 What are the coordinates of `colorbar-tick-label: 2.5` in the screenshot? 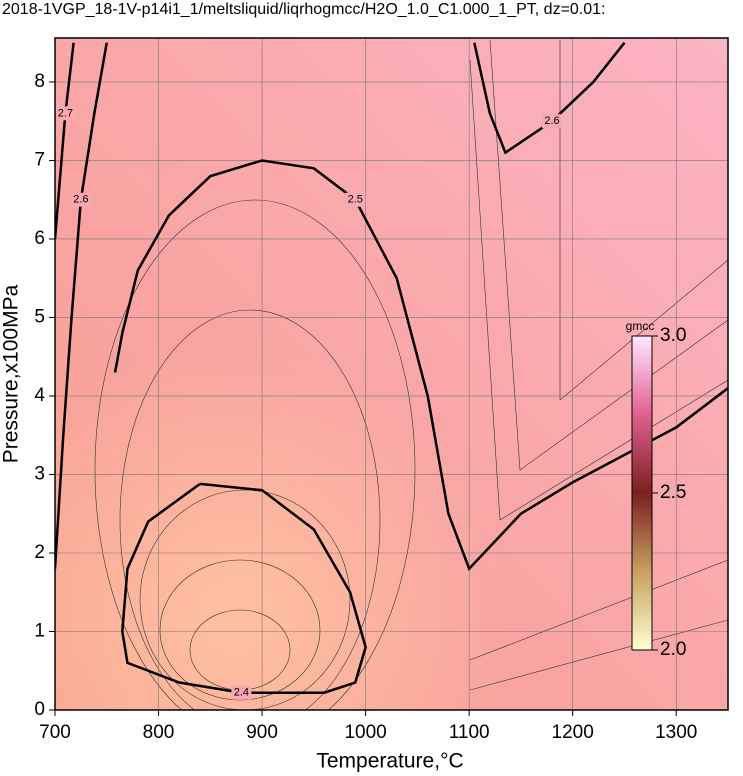 It's located at (673, 492).